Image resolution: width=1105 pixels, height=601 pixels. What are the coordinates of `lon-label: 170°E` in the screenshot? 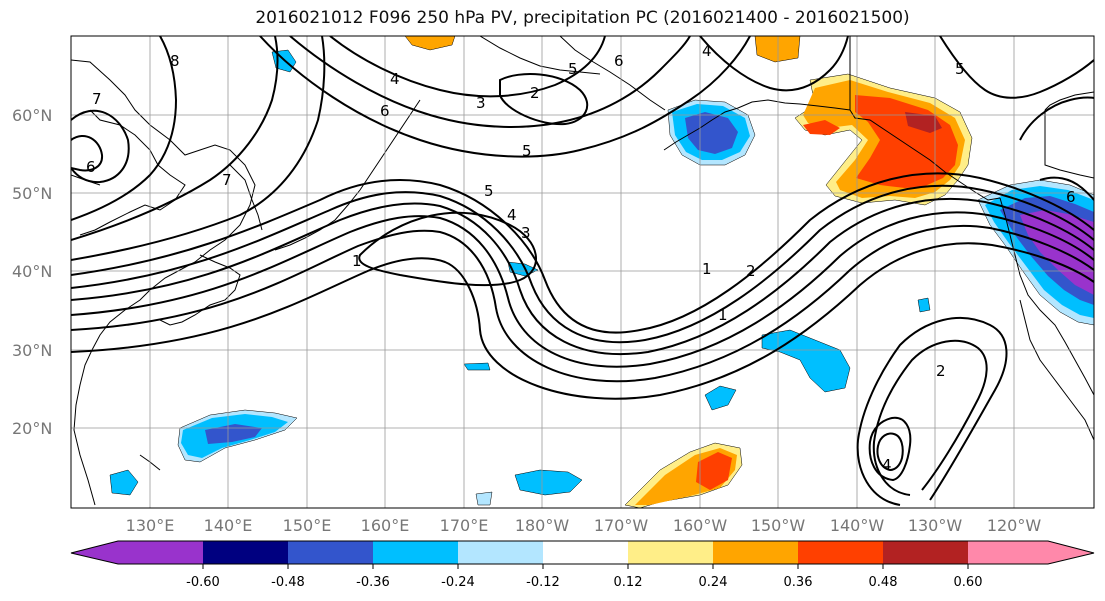 It's located at (464, 525).